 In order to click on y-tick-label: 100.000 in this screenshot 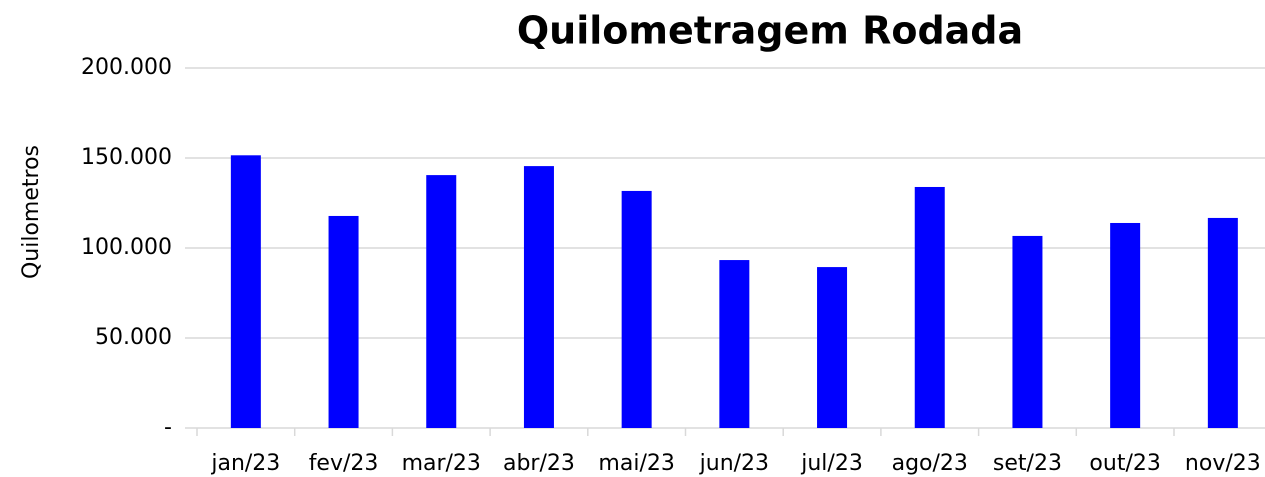, I will do `click(126, 247)`.